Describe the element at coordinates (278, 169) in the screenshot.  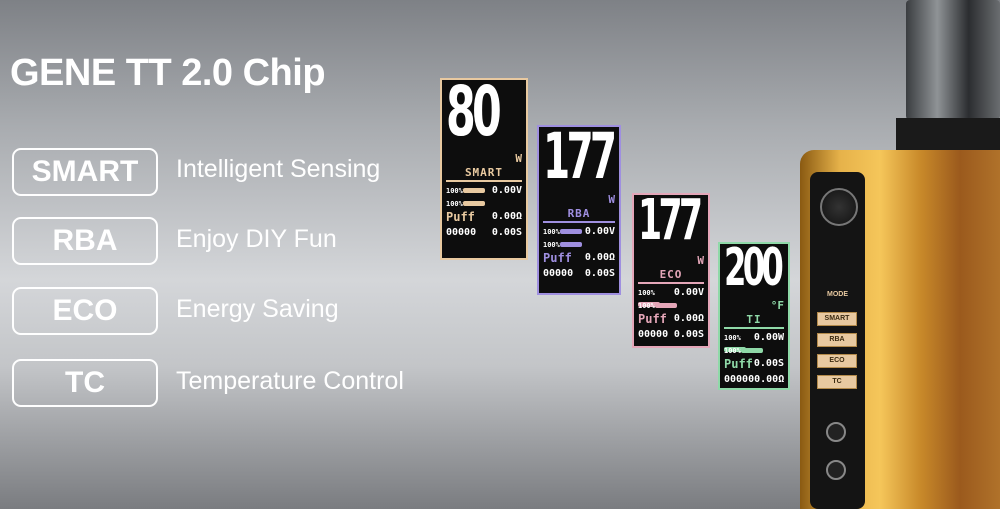
I see `mode-desc-smart: Intelligent Sensing` at that location.